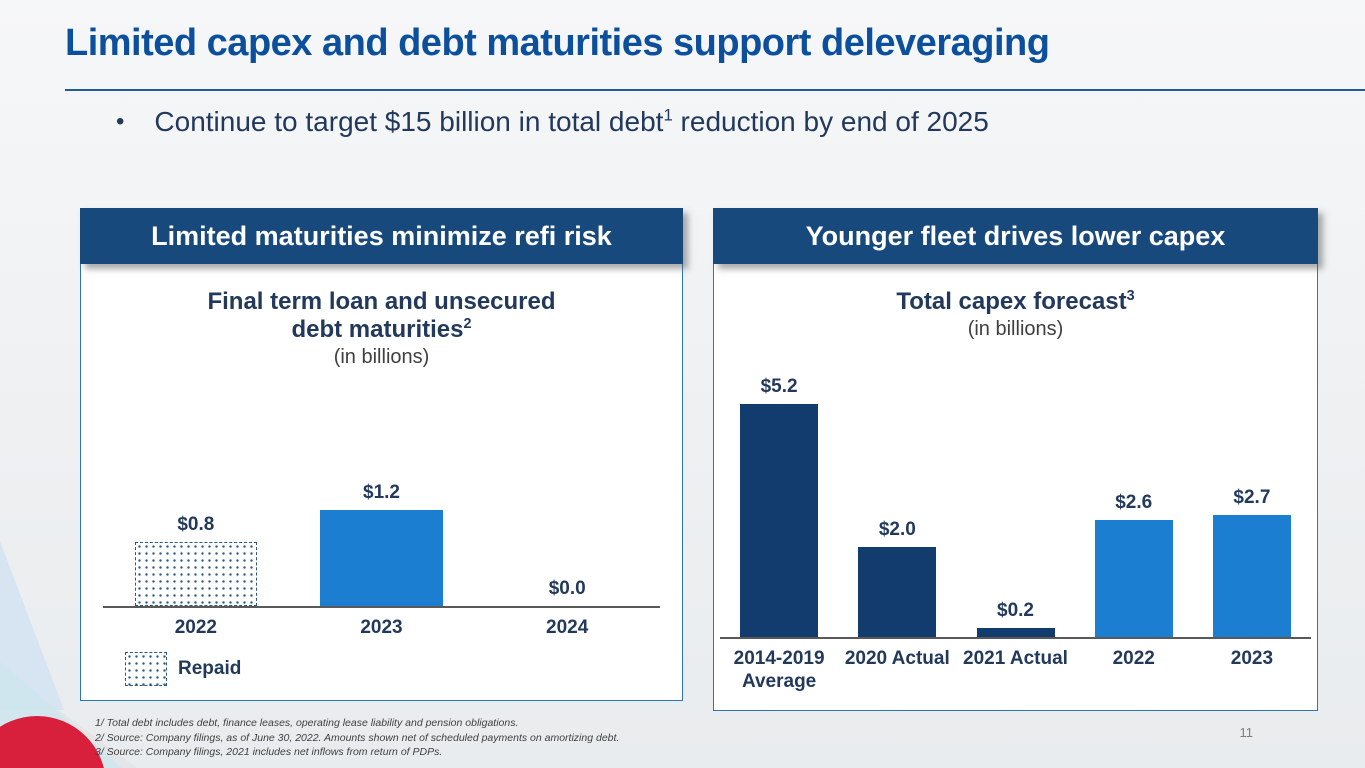 The height and width of the screenshot is (768, 1365). What do you see at coordinates (1015, 301) in the screenshot?
I see `capex-chart-title: Total capex forecast3` at bounding box center [1015, 301].